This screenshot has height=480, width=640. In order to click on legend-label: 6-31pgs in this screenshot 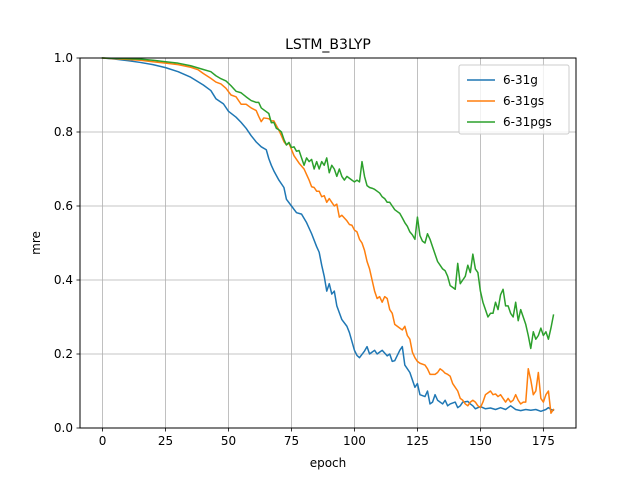, I will do `click(527, 122)`.